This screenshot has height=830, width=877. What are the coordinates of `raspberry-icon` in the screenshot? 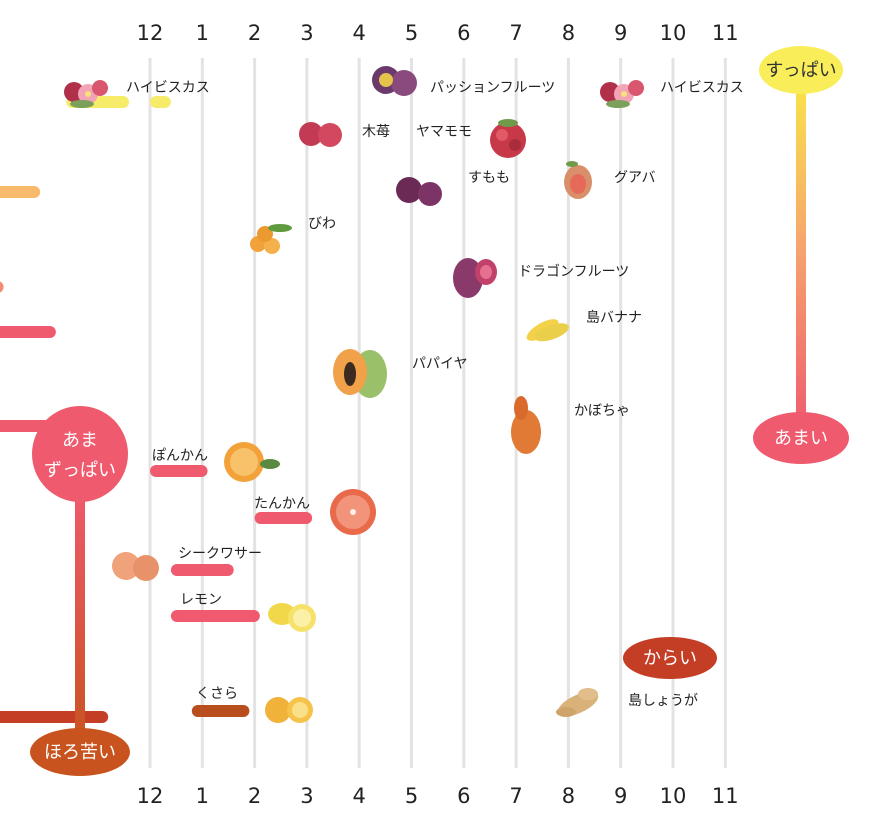 It's located at (320, 134).